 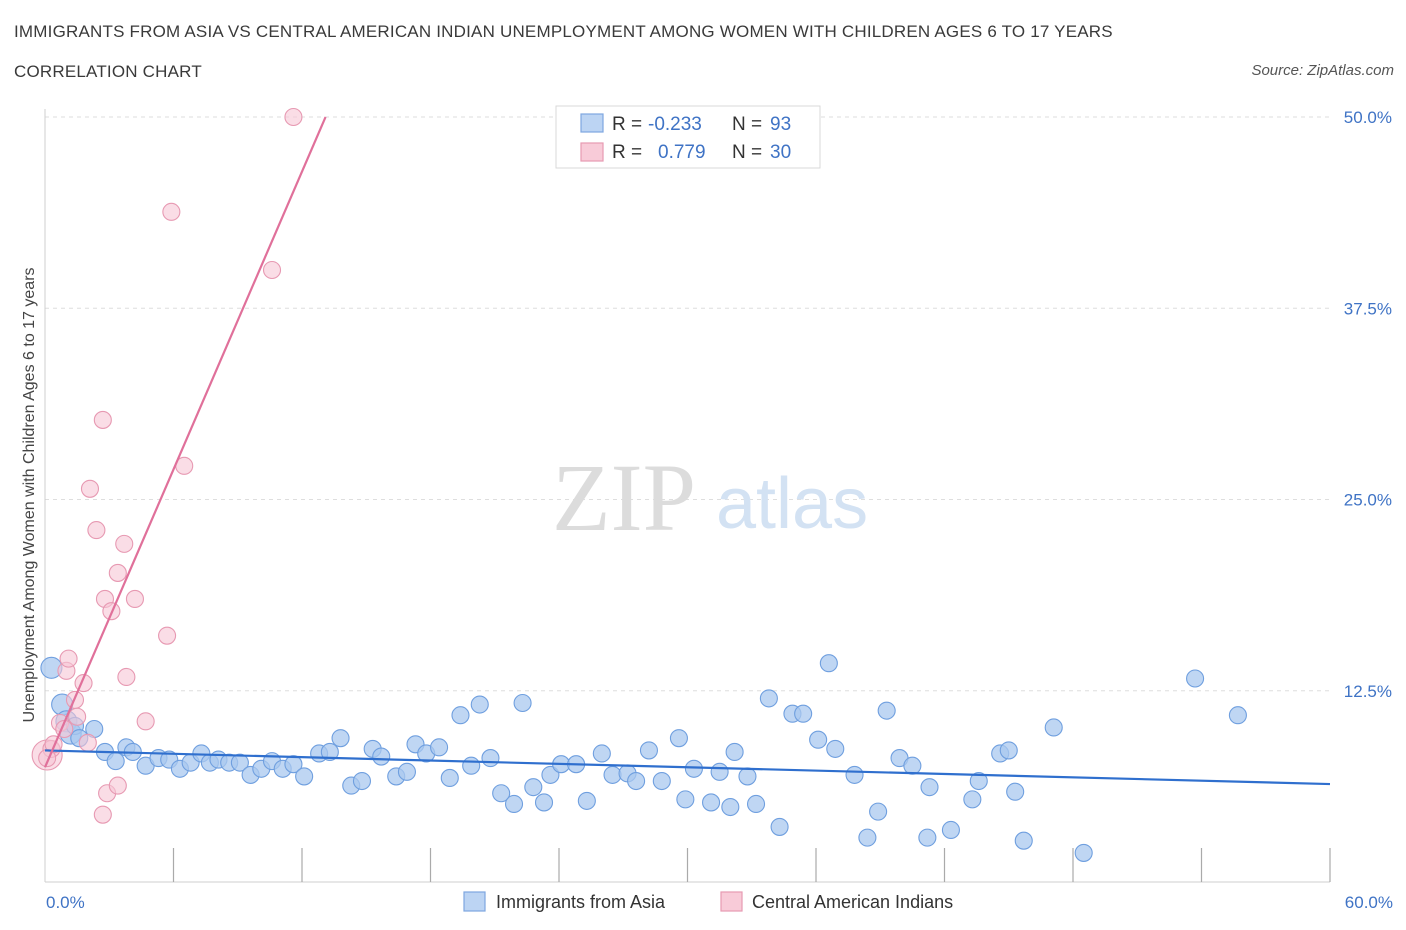 I want to click on bottom-legend-label-0: Immigrants from Asia, so click(x=581, y=902).